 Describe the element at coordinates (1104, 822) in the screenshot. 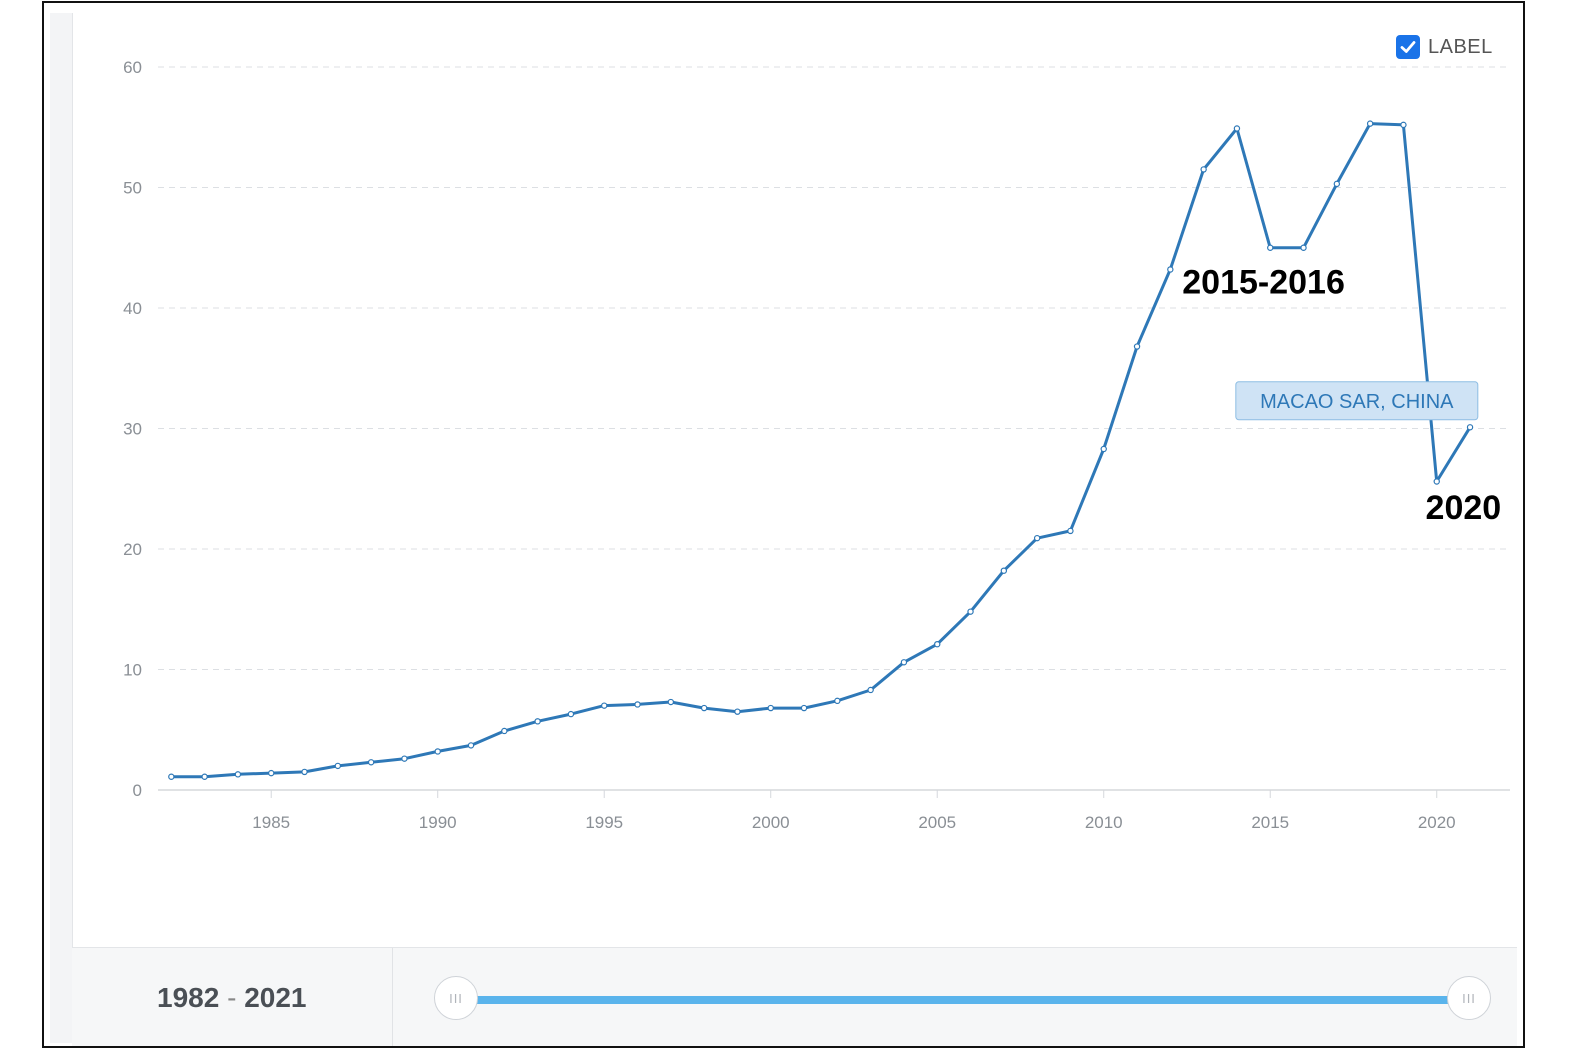

I see `x-tick-label: 2010` at that location.